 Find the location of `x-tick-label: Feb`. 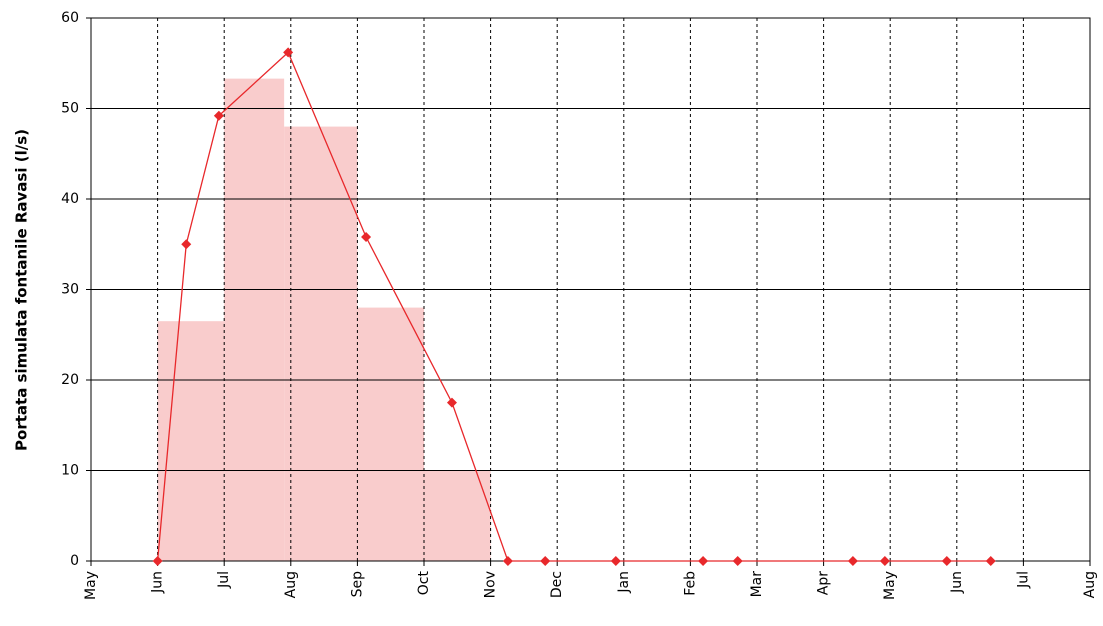

x-tick-label: Feb is located at coordinates (690, 583).